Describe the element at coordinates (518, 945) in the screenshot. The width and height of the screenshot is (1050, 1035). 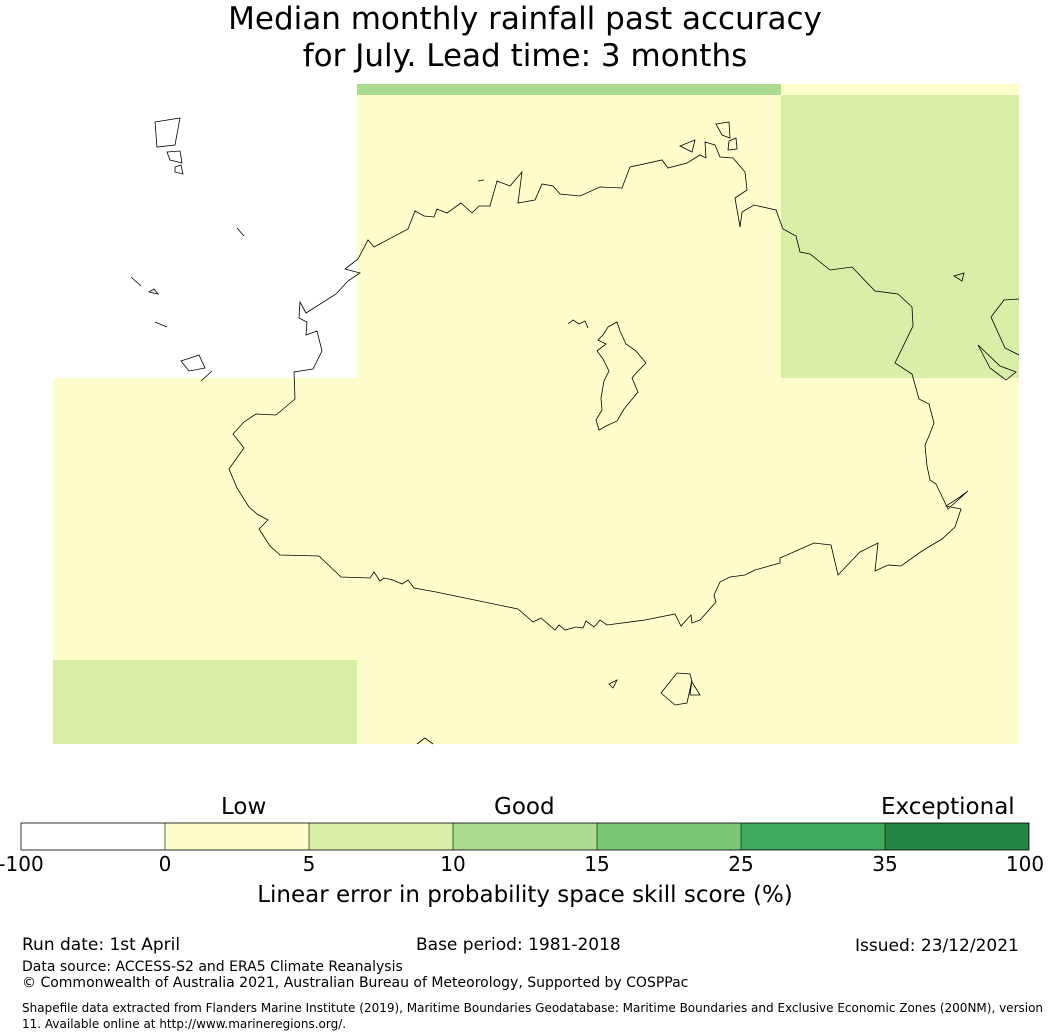
I see `base-period: Base period: 1981-2018` at that location.